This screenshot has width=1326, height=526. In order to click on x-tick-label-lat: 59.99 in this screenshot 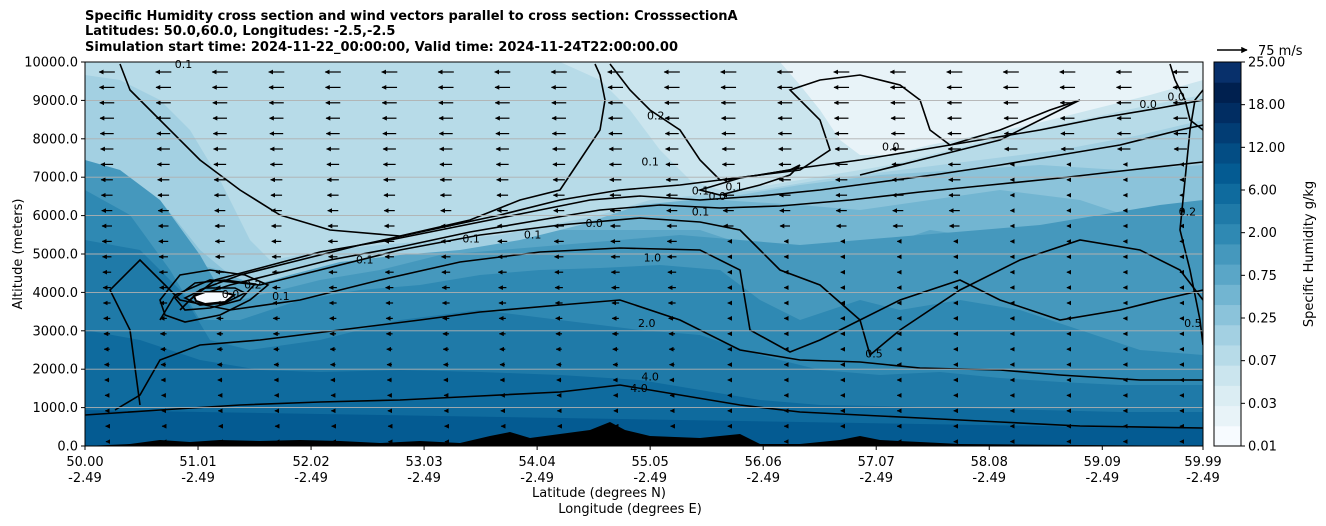, I will do `click(1202, 462)`.